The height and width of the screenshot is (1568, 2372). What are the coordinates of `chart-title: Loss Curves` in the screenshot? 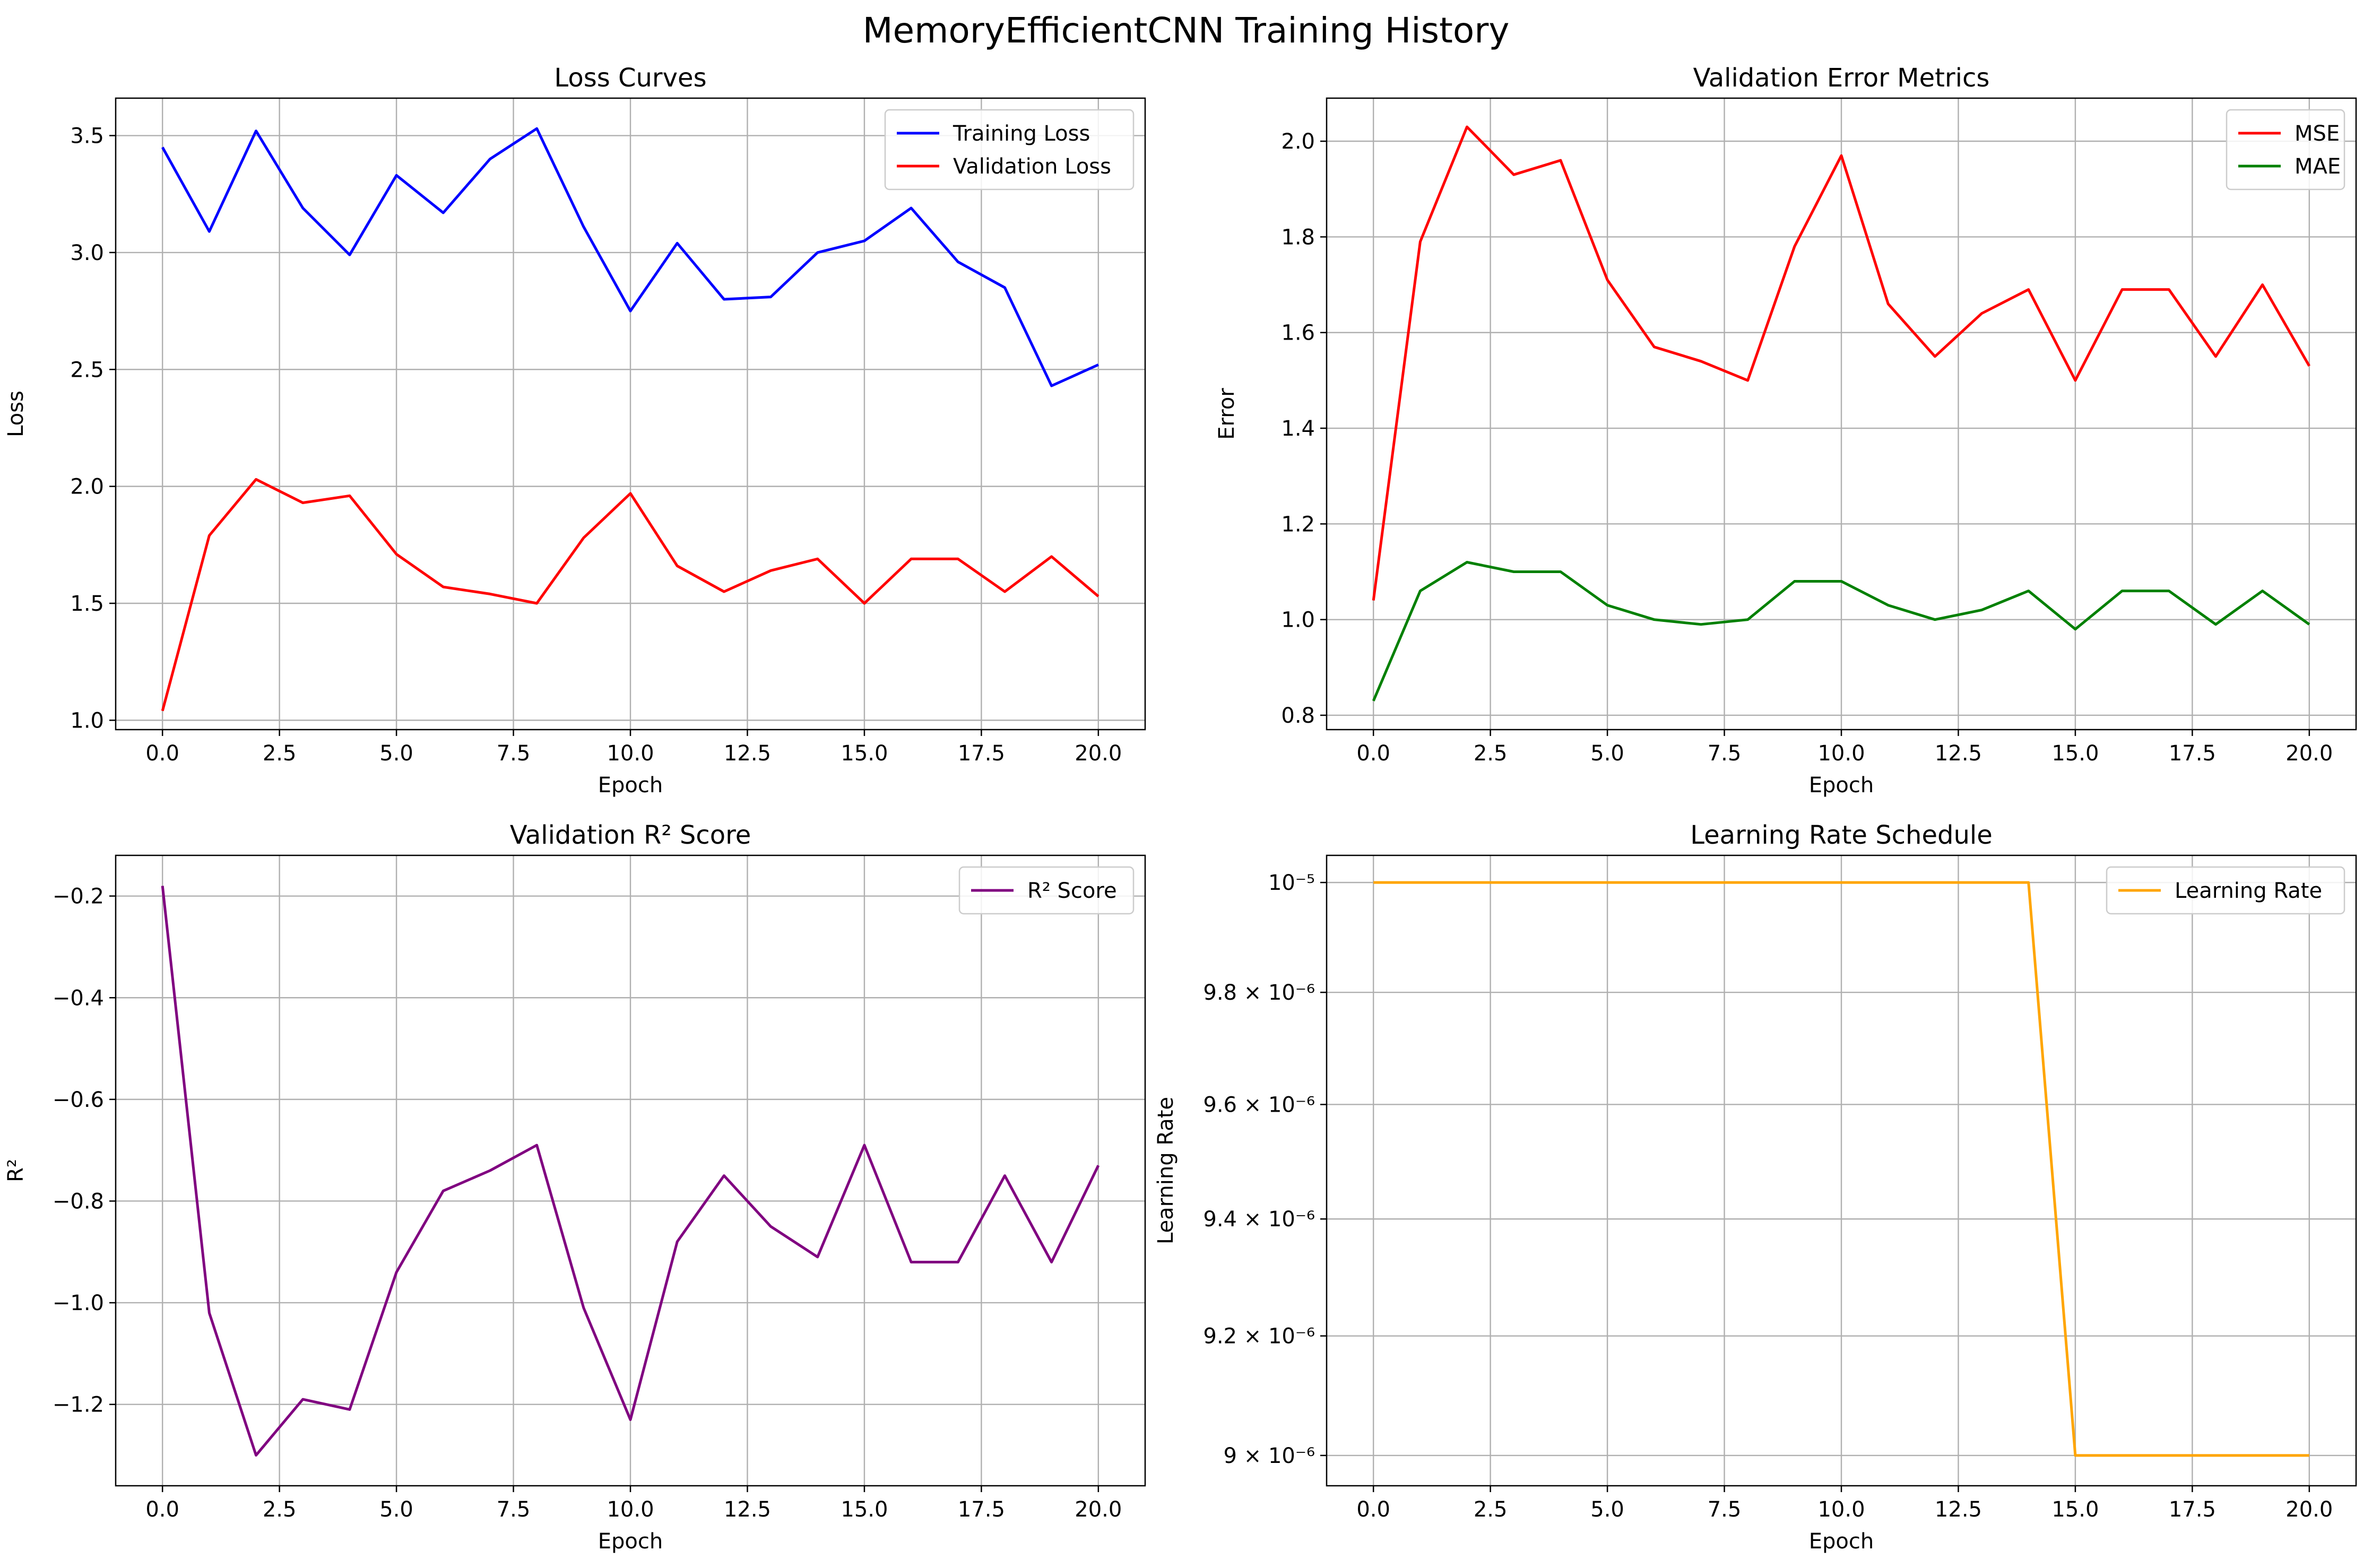 It's located at (630, 78).